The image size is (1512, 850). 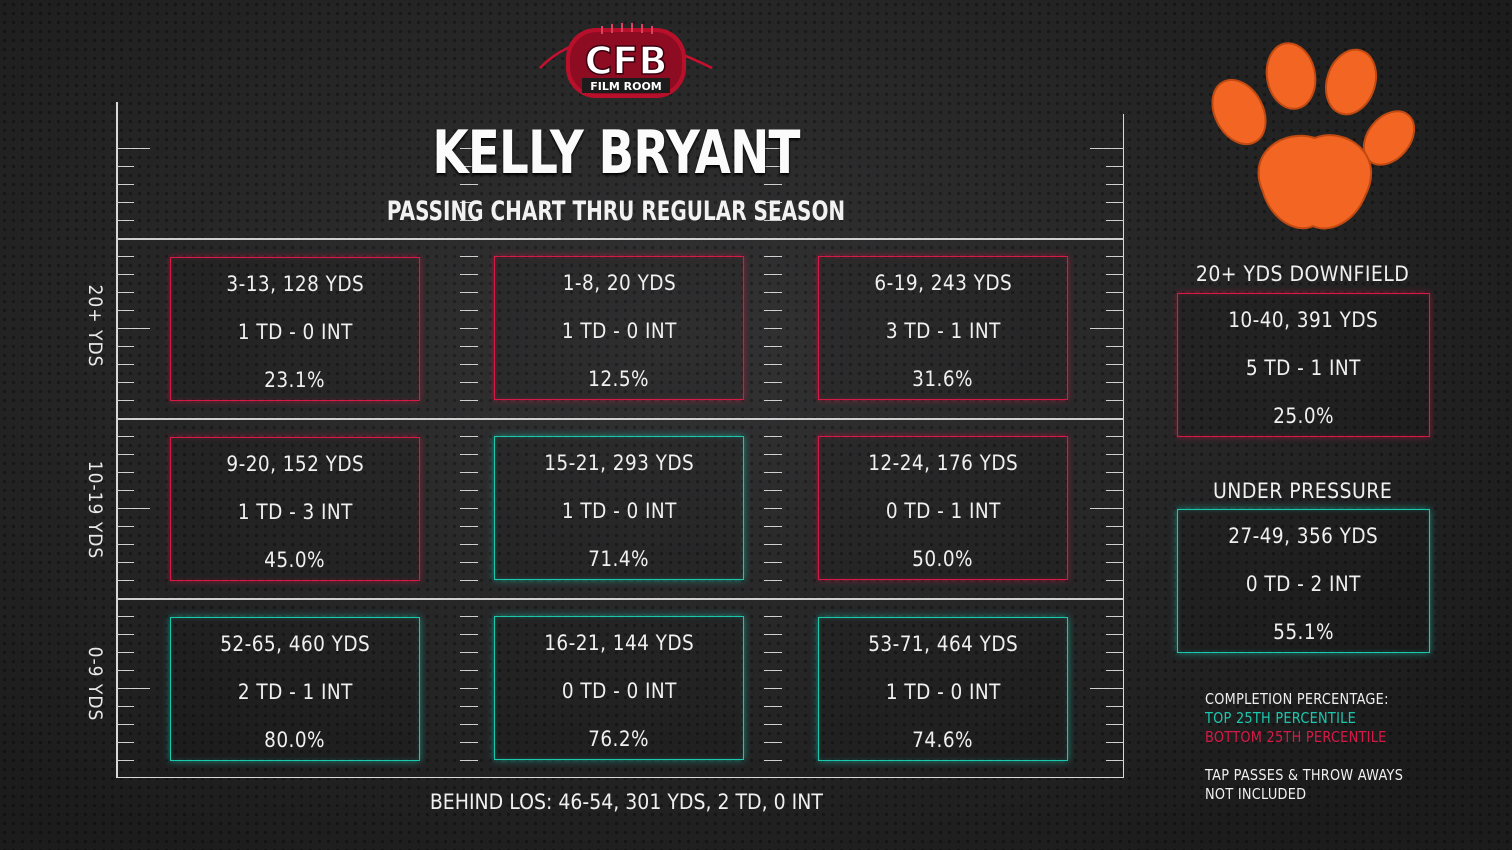 What do you see at coordinates (295, 692) in the screenshot?
I see `box-td-int: 2 TD - 1 INT` at bounding box center [295, 692].